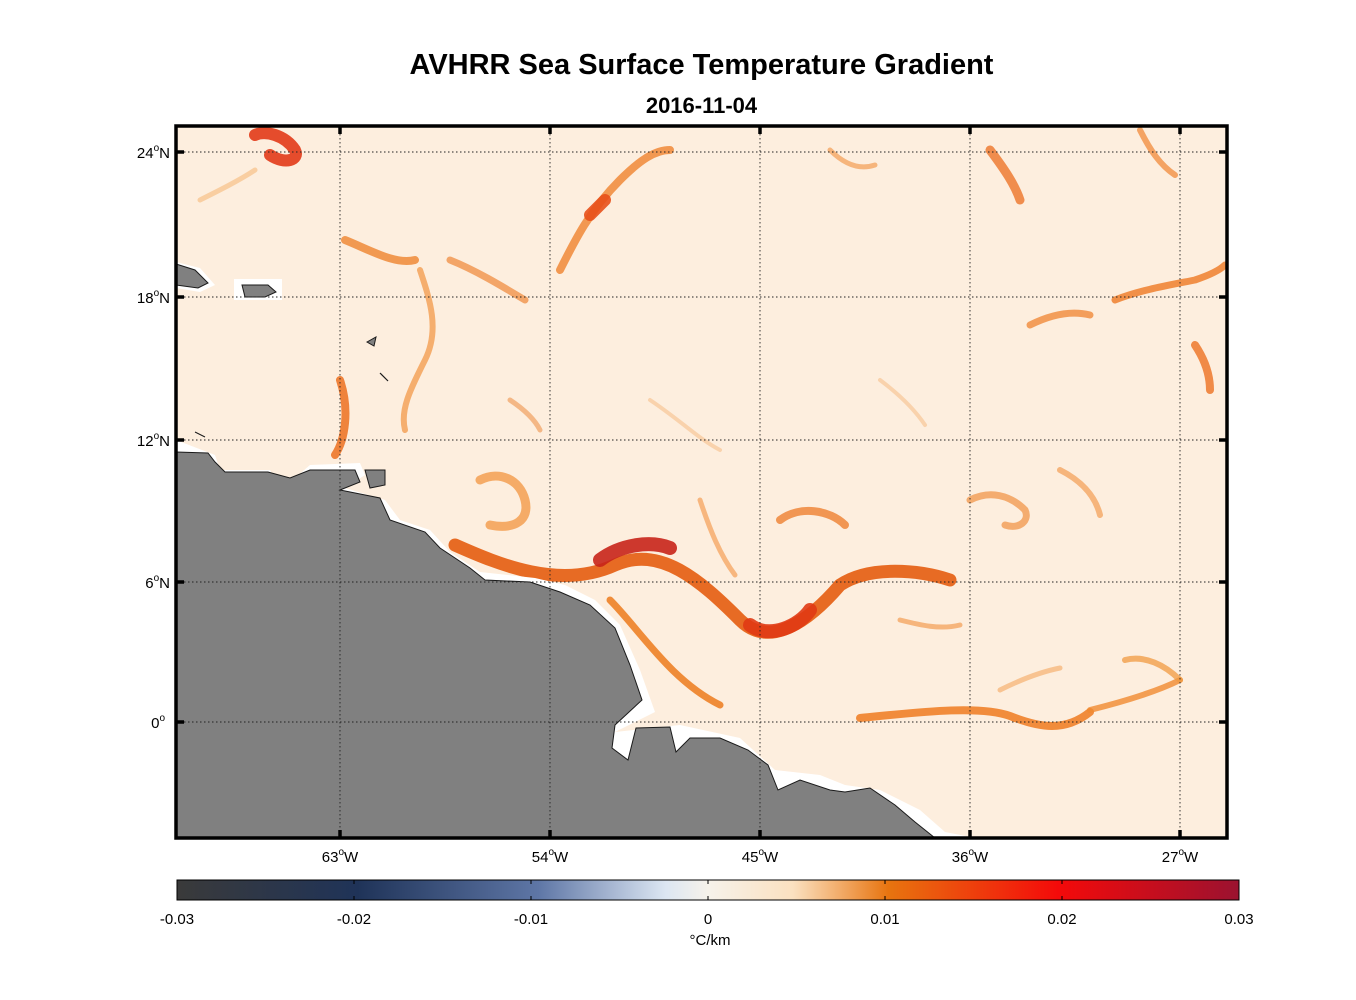  What do you see at coordinates (550, 856) in the screenshot?
I see `lon-label-1: 54oW` at bounding box center [550, 856].